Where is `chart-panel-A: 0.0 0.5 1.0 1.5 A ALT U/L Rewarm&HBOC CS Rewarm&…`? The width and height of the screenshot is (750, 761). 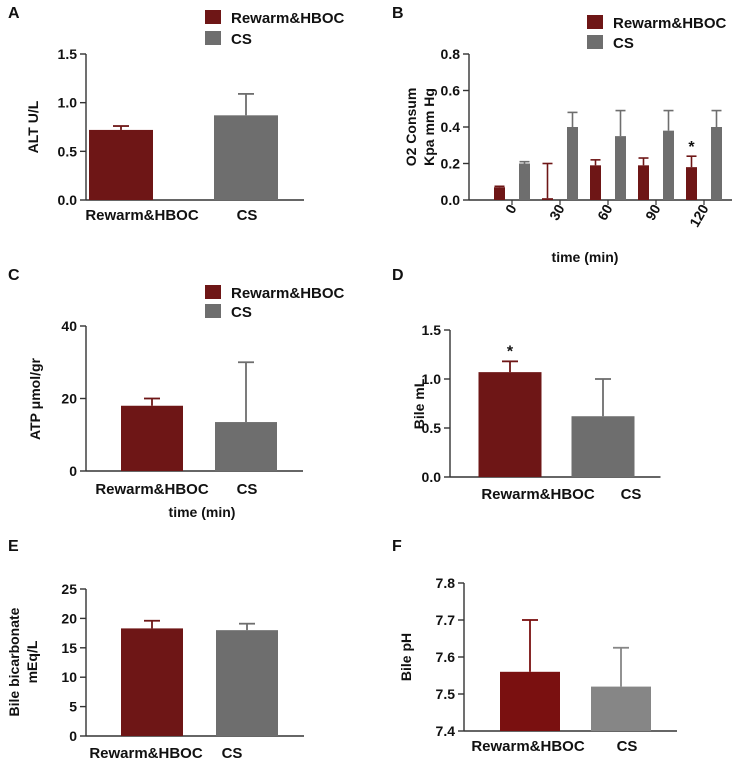 chart-panel-A: 0.0 0.5 1.0 1.5 A ALT U/L Rewarm&HBOC CS Rewarm&… is located at coordinates (176, 114).